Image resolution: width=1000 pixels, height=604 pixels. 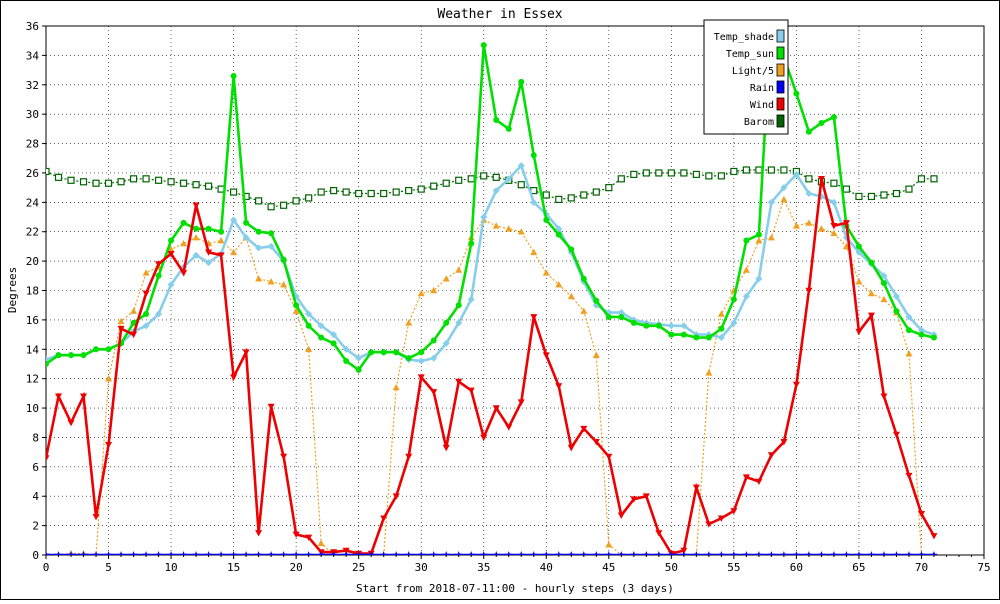 I want to click on legend-label-barom: Barom, so click(x=759, y=122).